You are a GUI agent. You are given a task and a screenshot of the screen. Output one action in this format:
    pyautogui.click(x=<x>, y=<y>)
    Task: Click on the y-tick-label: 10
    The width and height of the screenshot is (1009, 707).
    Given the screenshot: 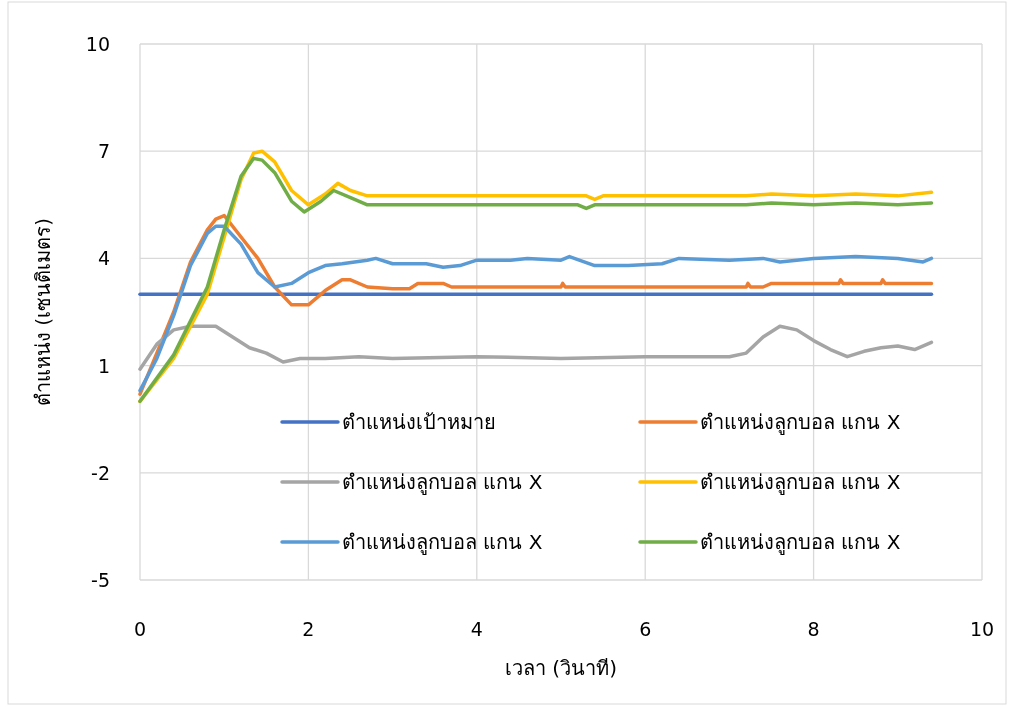 What is the action you would take?
    pyautogui.click(x=97, y=44)
    